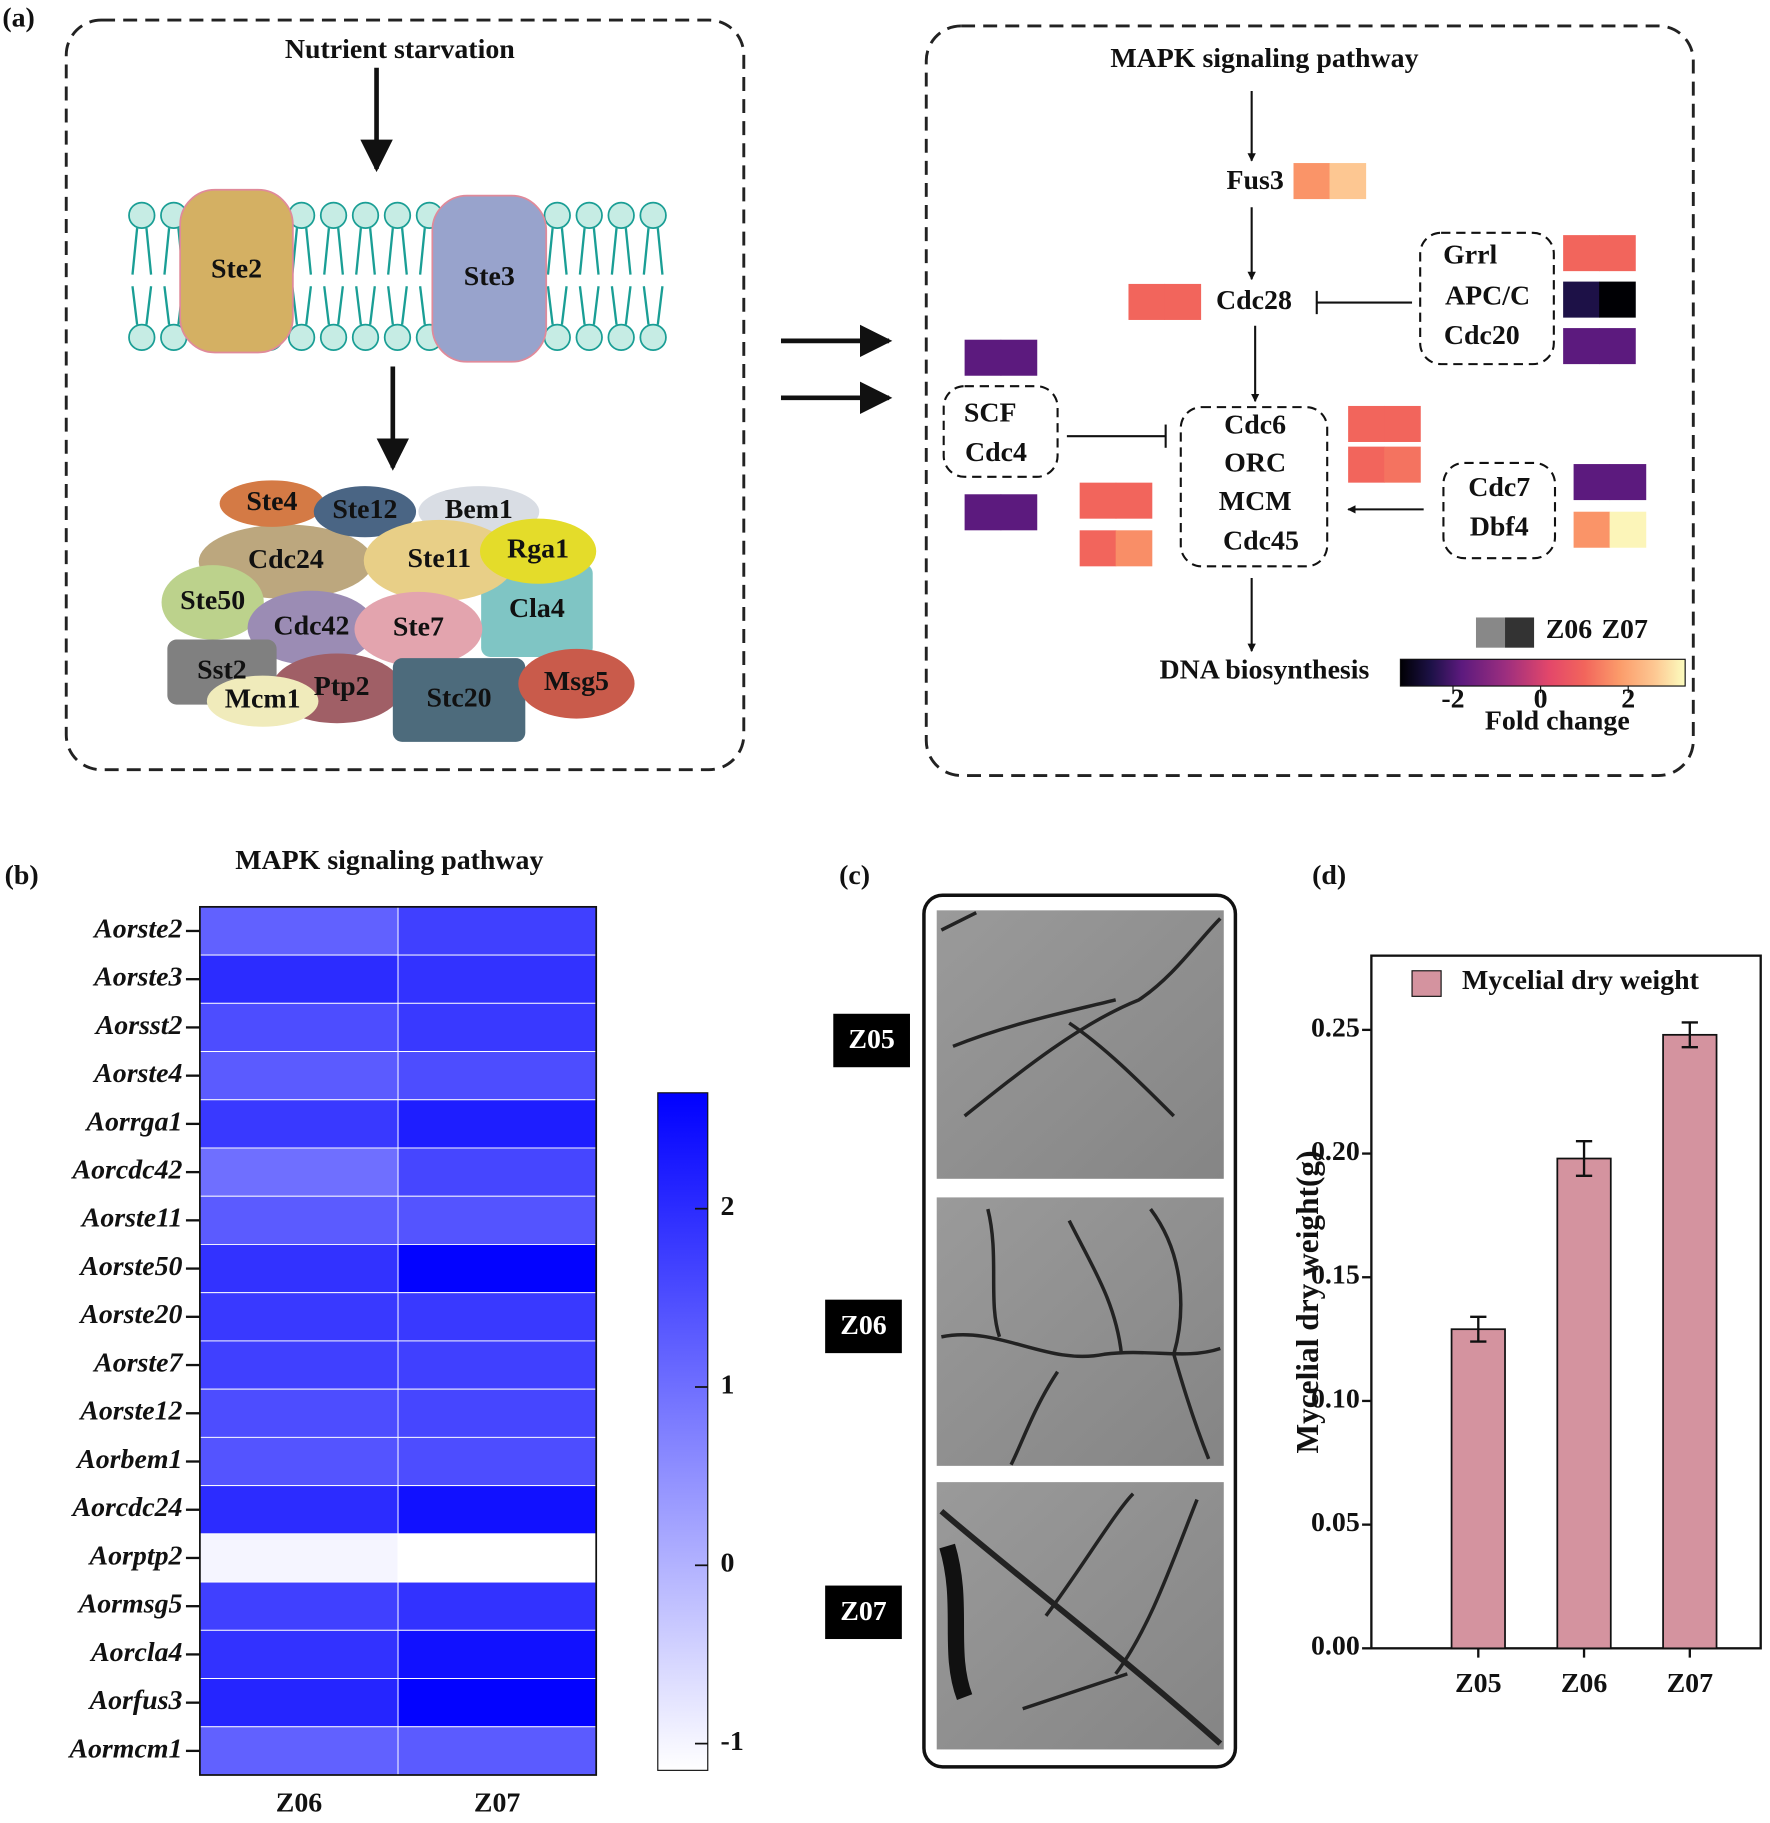  I want to click on micrograph-tag, so click(871, 1040).